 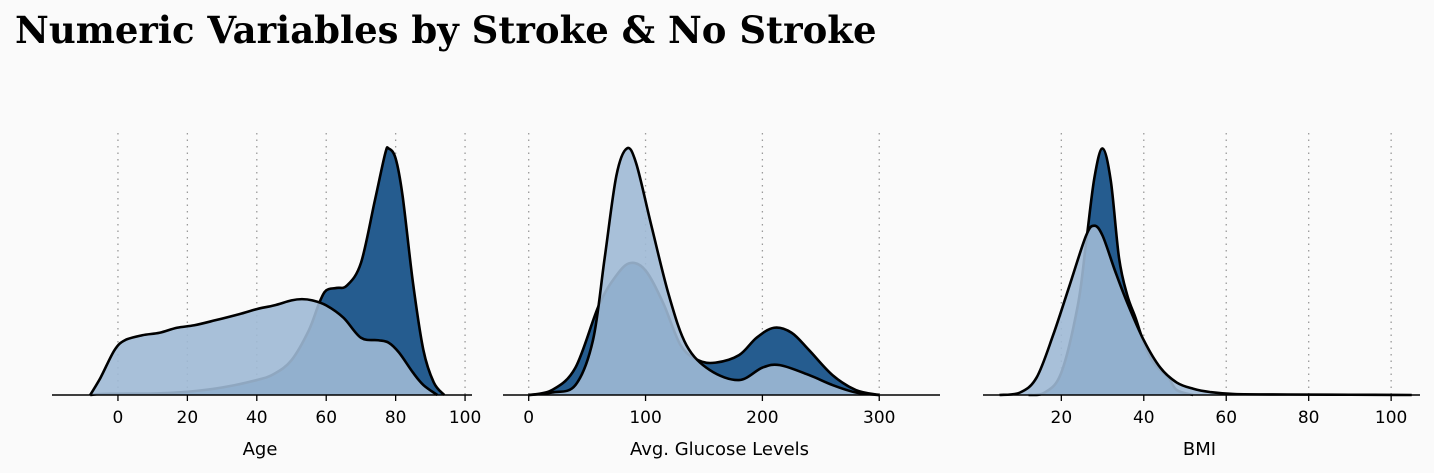 I want to click on x-axis-label: Age, so click(x=260, y=449).